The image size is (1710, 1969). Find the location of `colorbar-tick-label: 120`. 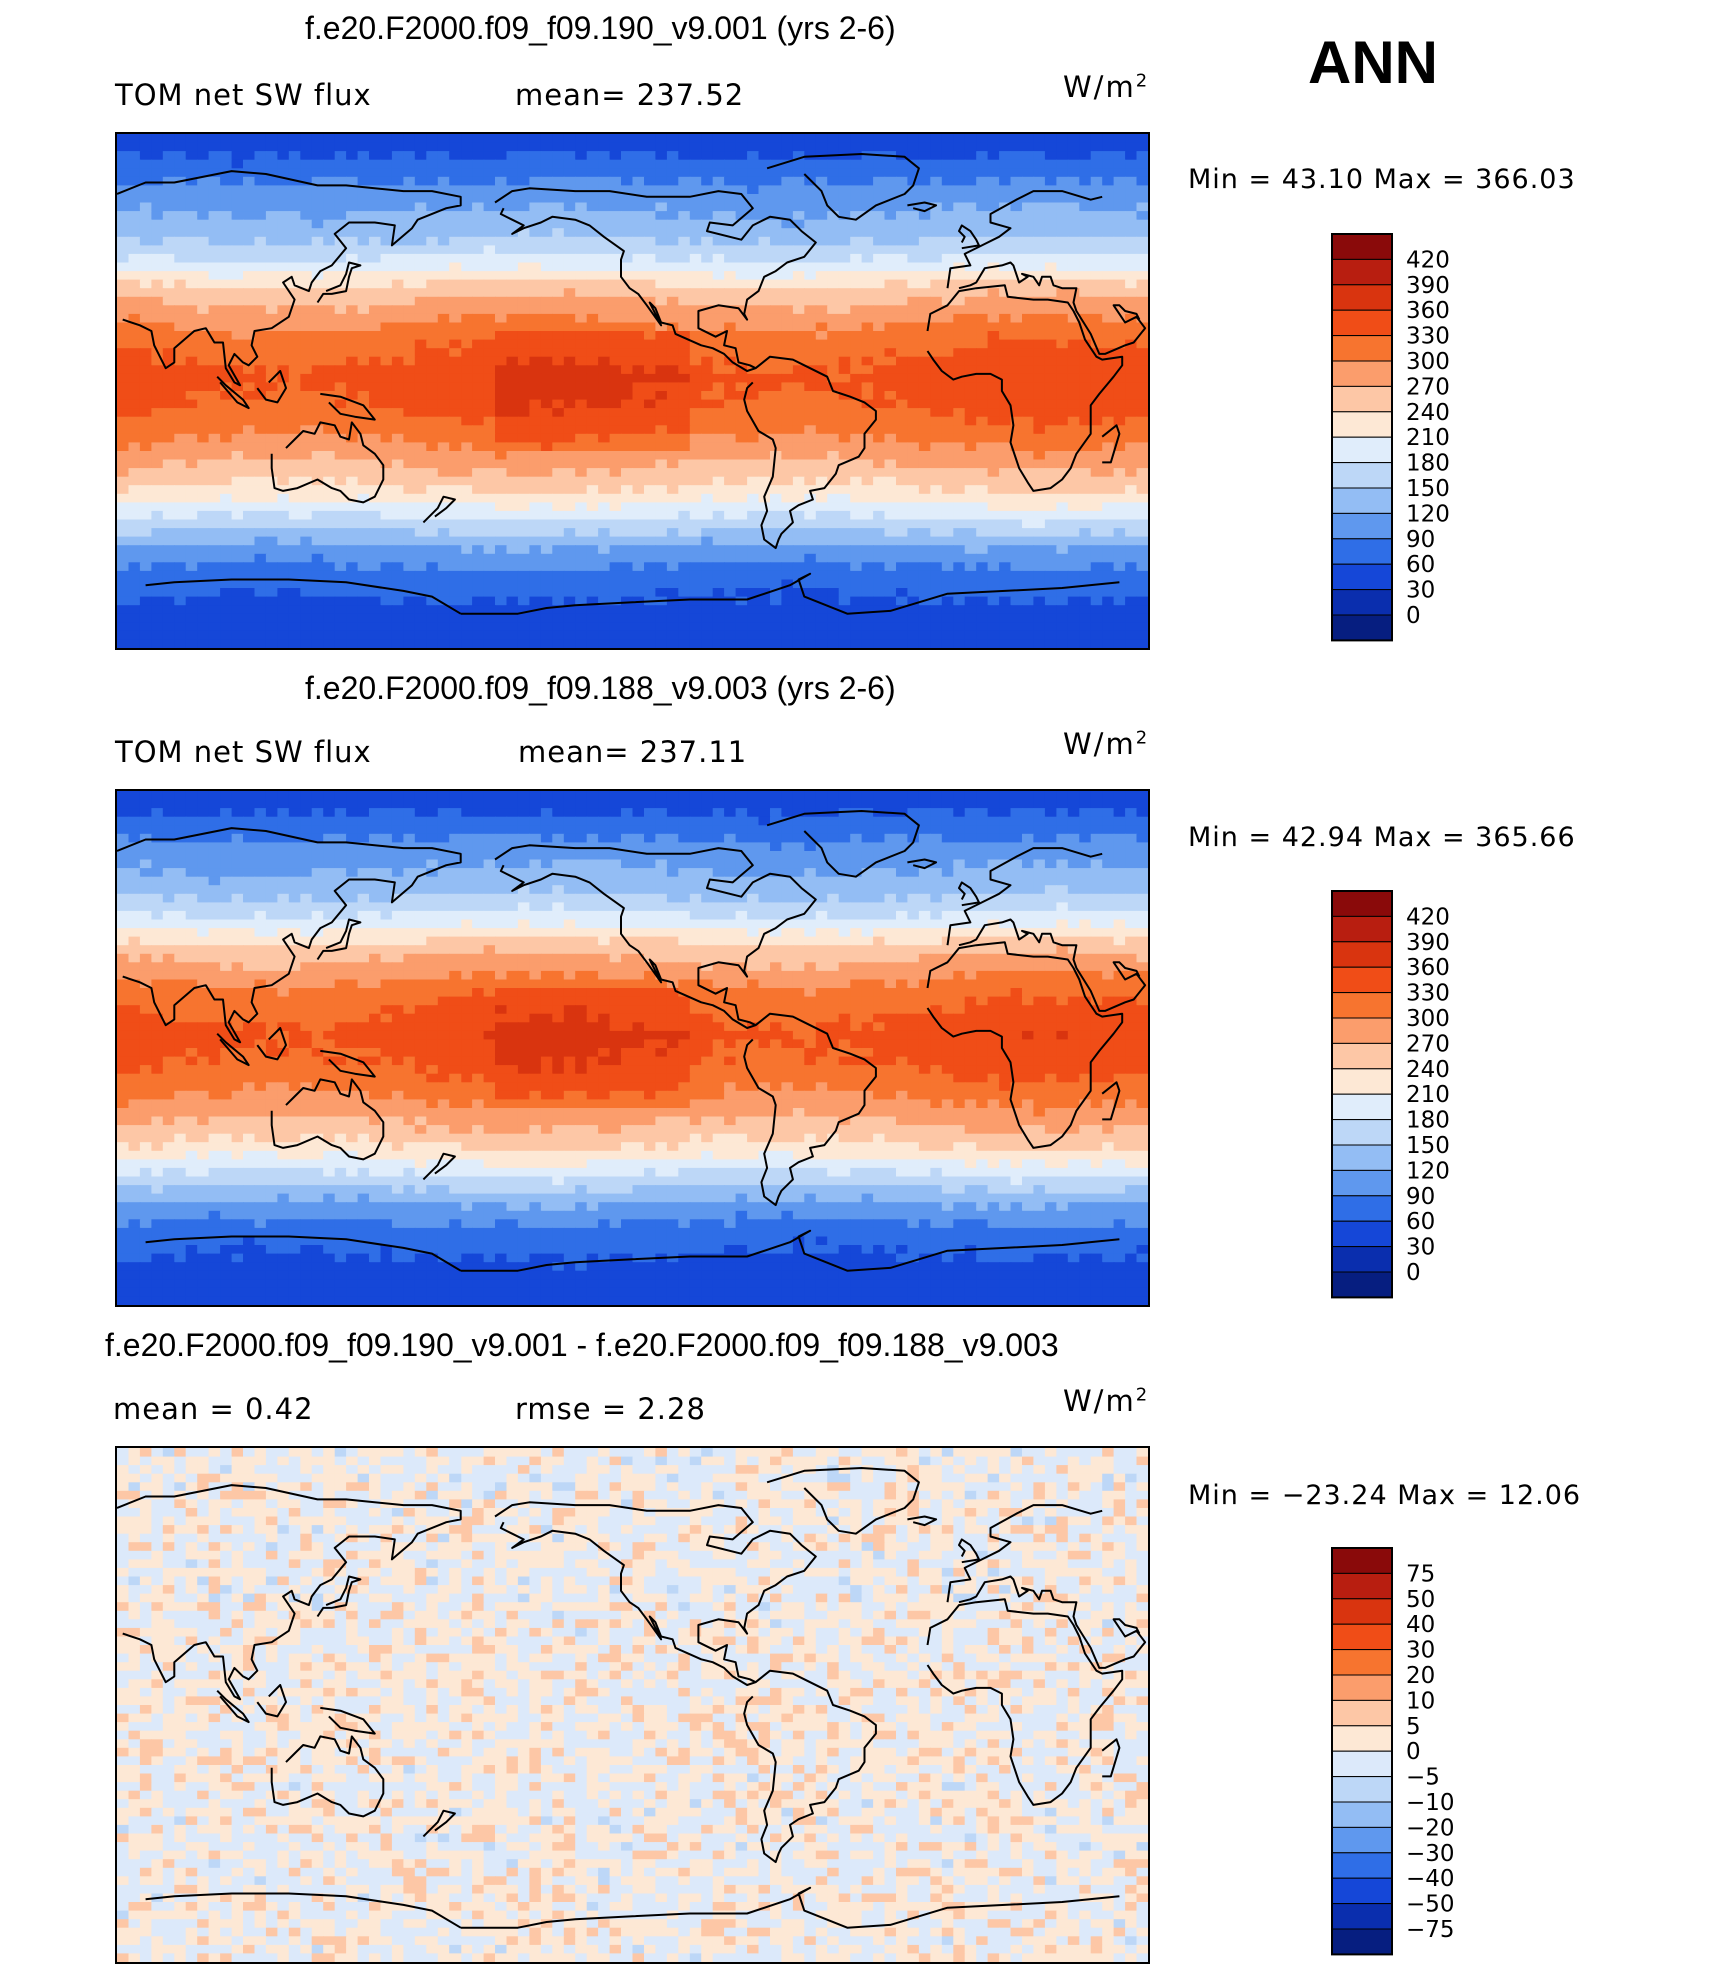

colorbar-tick-label: 120 is located at coordinates (1428, 514).